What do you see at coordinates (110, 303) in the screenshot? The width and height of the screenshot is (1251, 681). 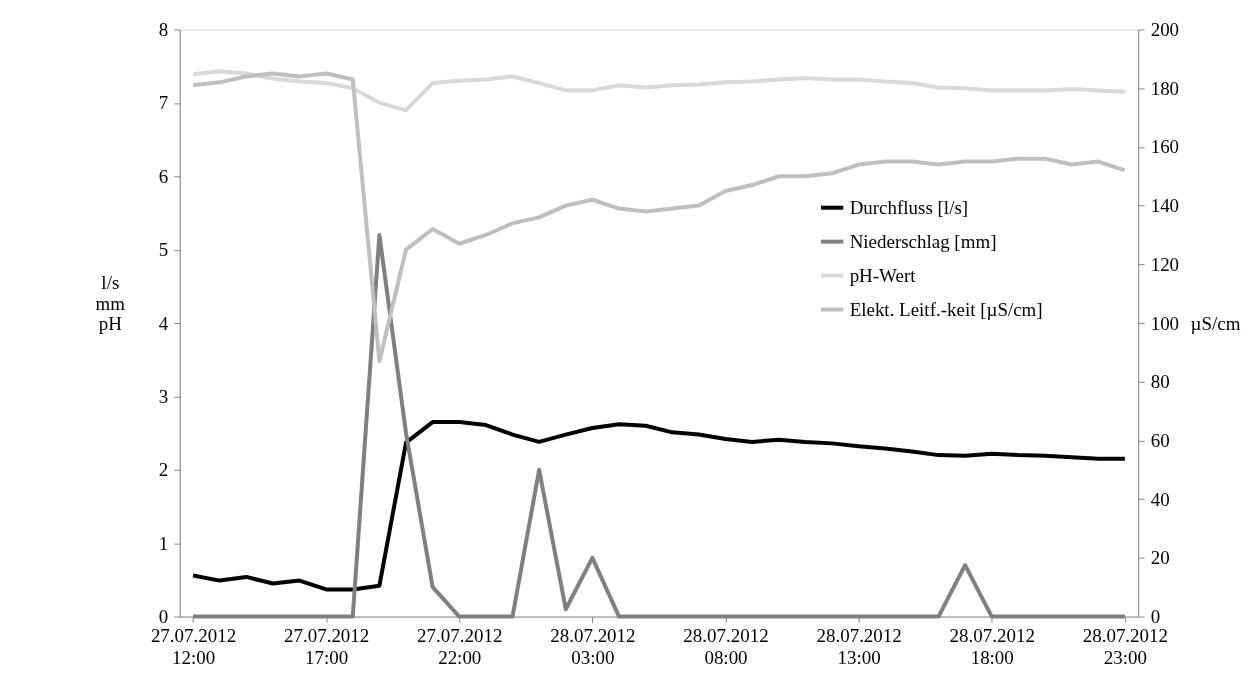 I see `y-axis-title: l/s mm pH` at bounding box center [110, 303].